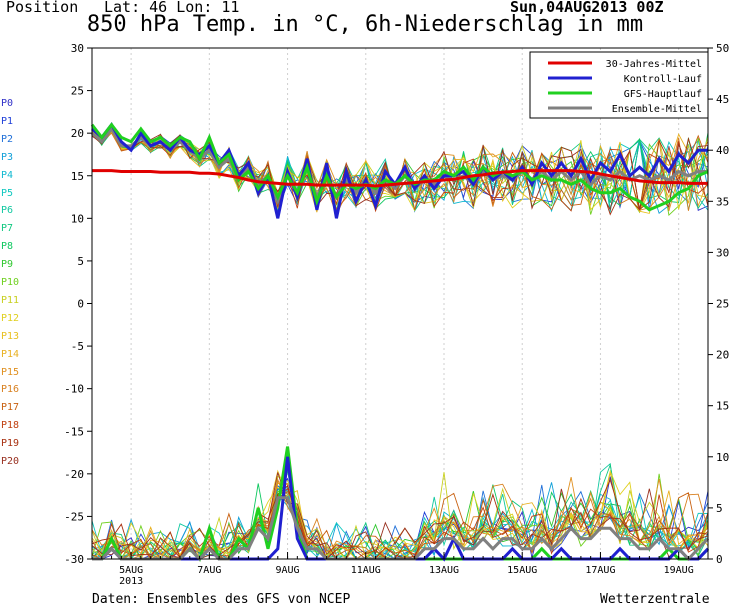 The width and height of the screenshot is (730, 609). I want to click on member-label-p20: P20, so click(10, 461).